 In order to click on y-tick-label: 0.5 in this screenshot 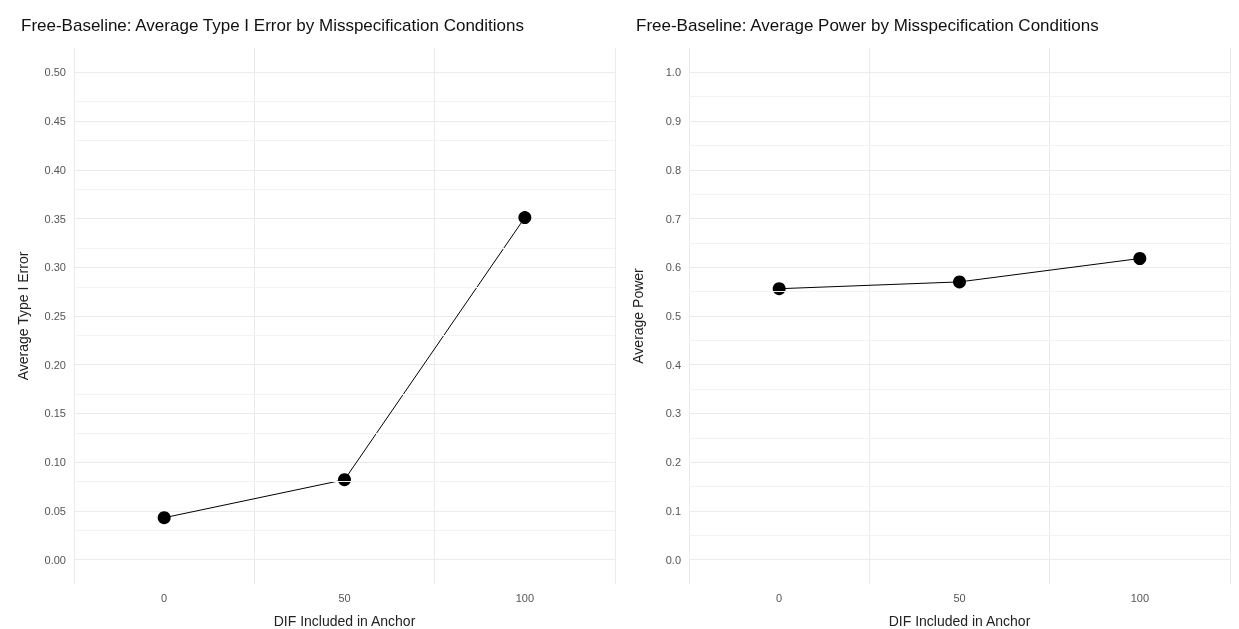, I will do `click(673, 316)`.